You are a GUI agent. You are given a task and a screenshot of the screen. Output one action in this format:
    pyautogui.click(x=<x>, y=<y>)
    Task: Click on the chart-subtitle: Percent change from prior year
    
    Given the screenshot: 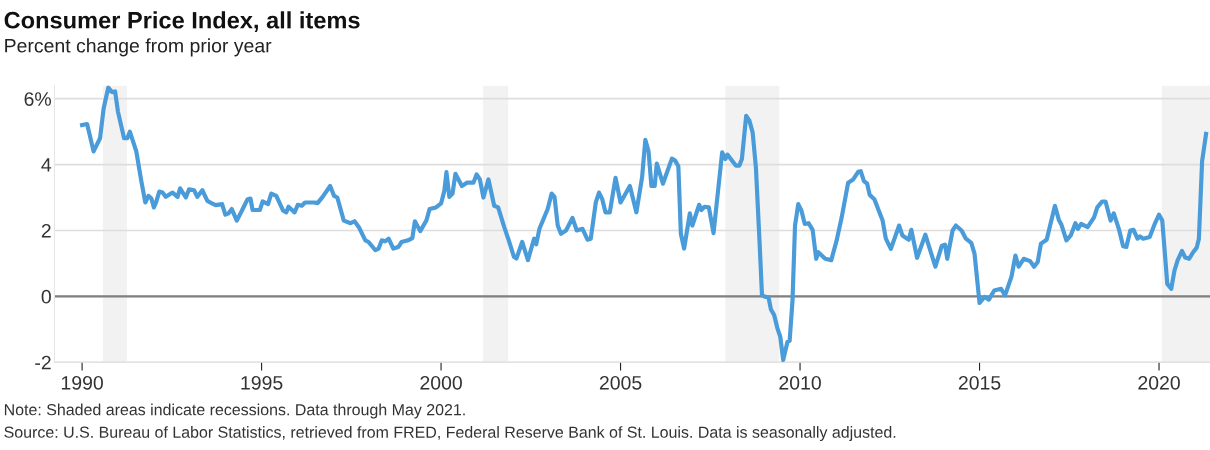 What is the action you would take?
    pyautogui.click(x=138, y=47)
    